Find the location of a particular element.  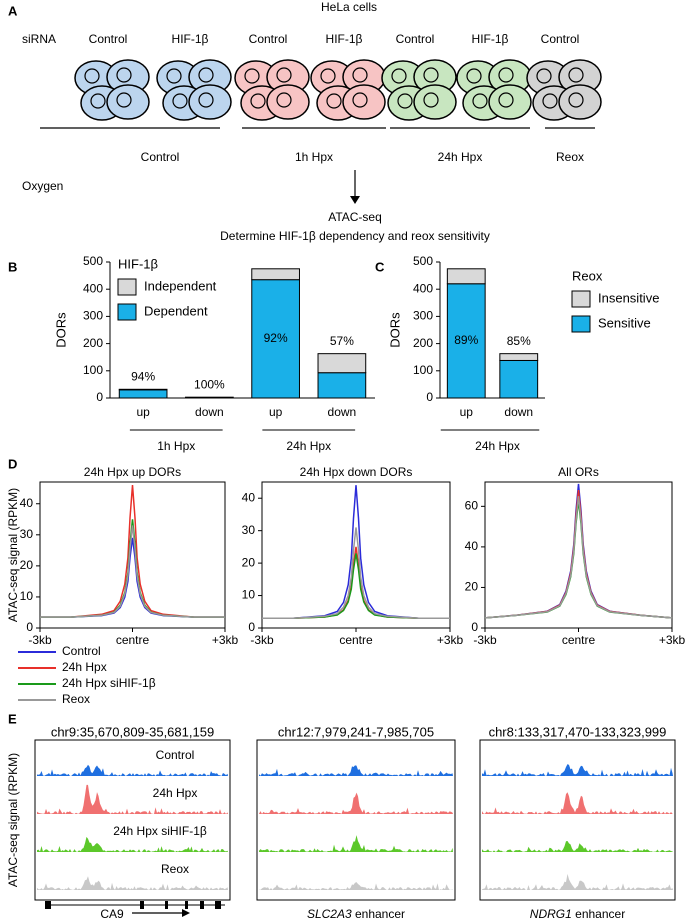

track-label: 24h Hpx is located at coordinates (175, 793).